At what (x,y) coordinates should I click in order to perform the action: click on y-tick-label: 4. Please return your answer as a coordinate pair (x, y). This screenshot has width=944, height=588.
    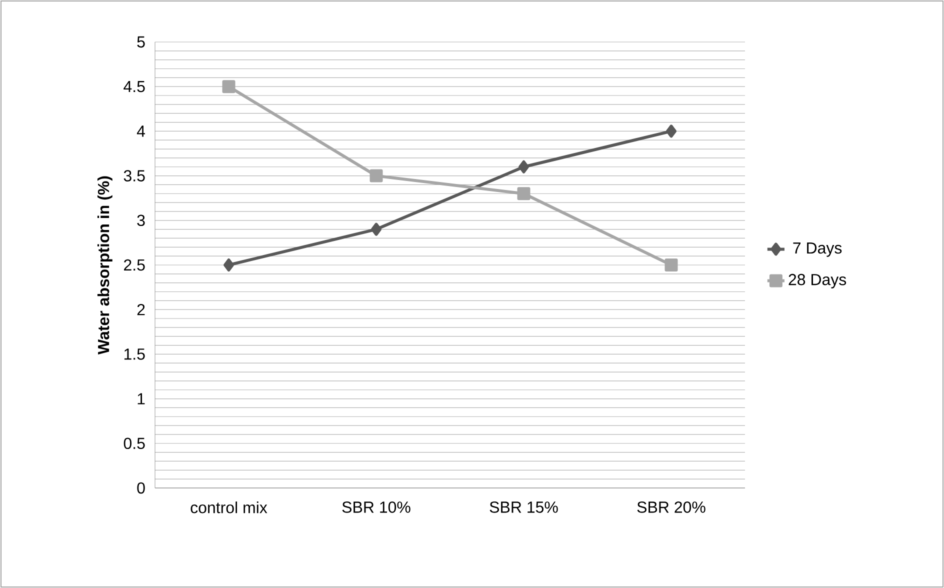
    Looking at the image, I should click on (140, 131).